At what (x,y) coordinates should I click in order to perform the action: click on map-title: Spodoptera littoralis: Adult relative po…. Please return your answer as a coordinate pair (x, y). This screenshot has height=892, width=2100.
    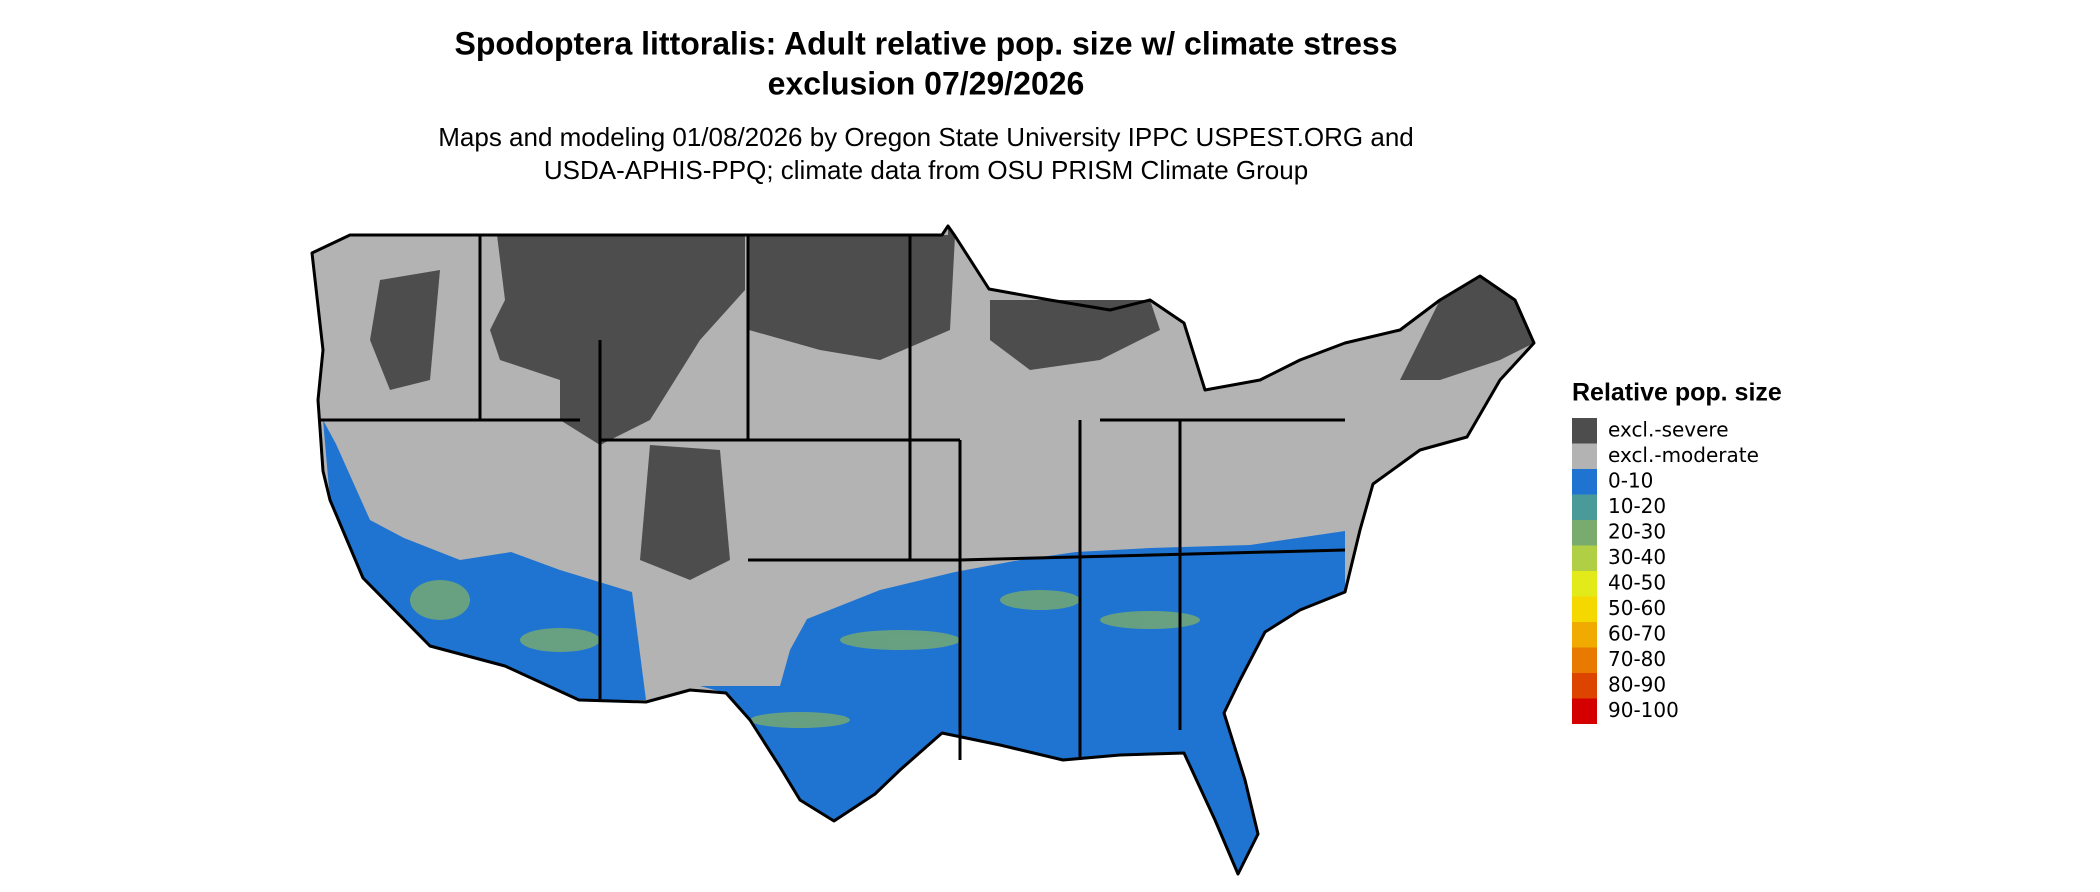
    Looking at the image, I should click on (925, 43).